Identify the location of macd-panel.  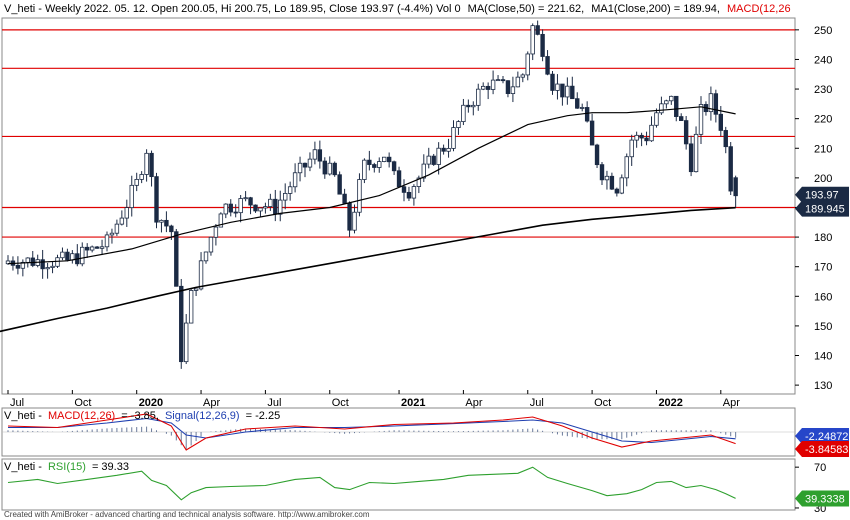
(398, 432).